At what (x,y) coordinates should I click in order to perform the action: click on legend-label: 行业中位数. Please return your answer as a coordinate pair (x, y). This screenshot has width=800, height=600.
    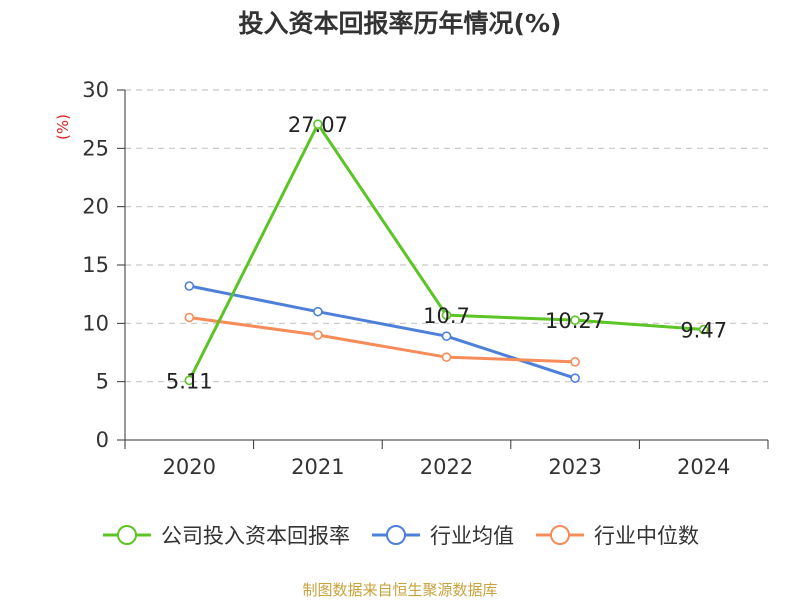
    Looking at the image, I should click on (646, 536).